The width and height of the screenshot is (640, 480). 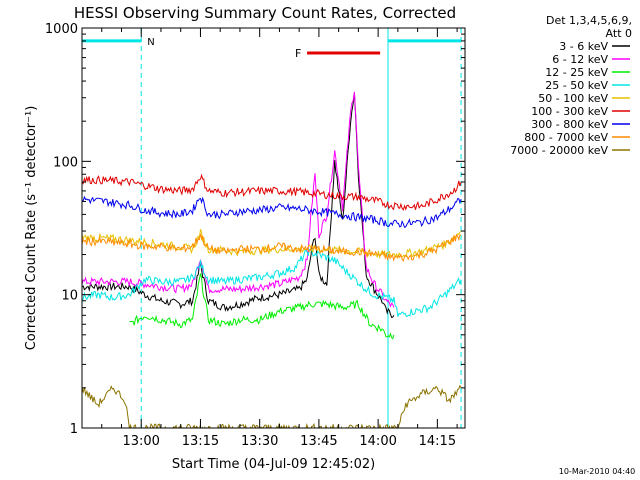 I want to click on legend-title-line: Att 0, so click(x=619, y=33).